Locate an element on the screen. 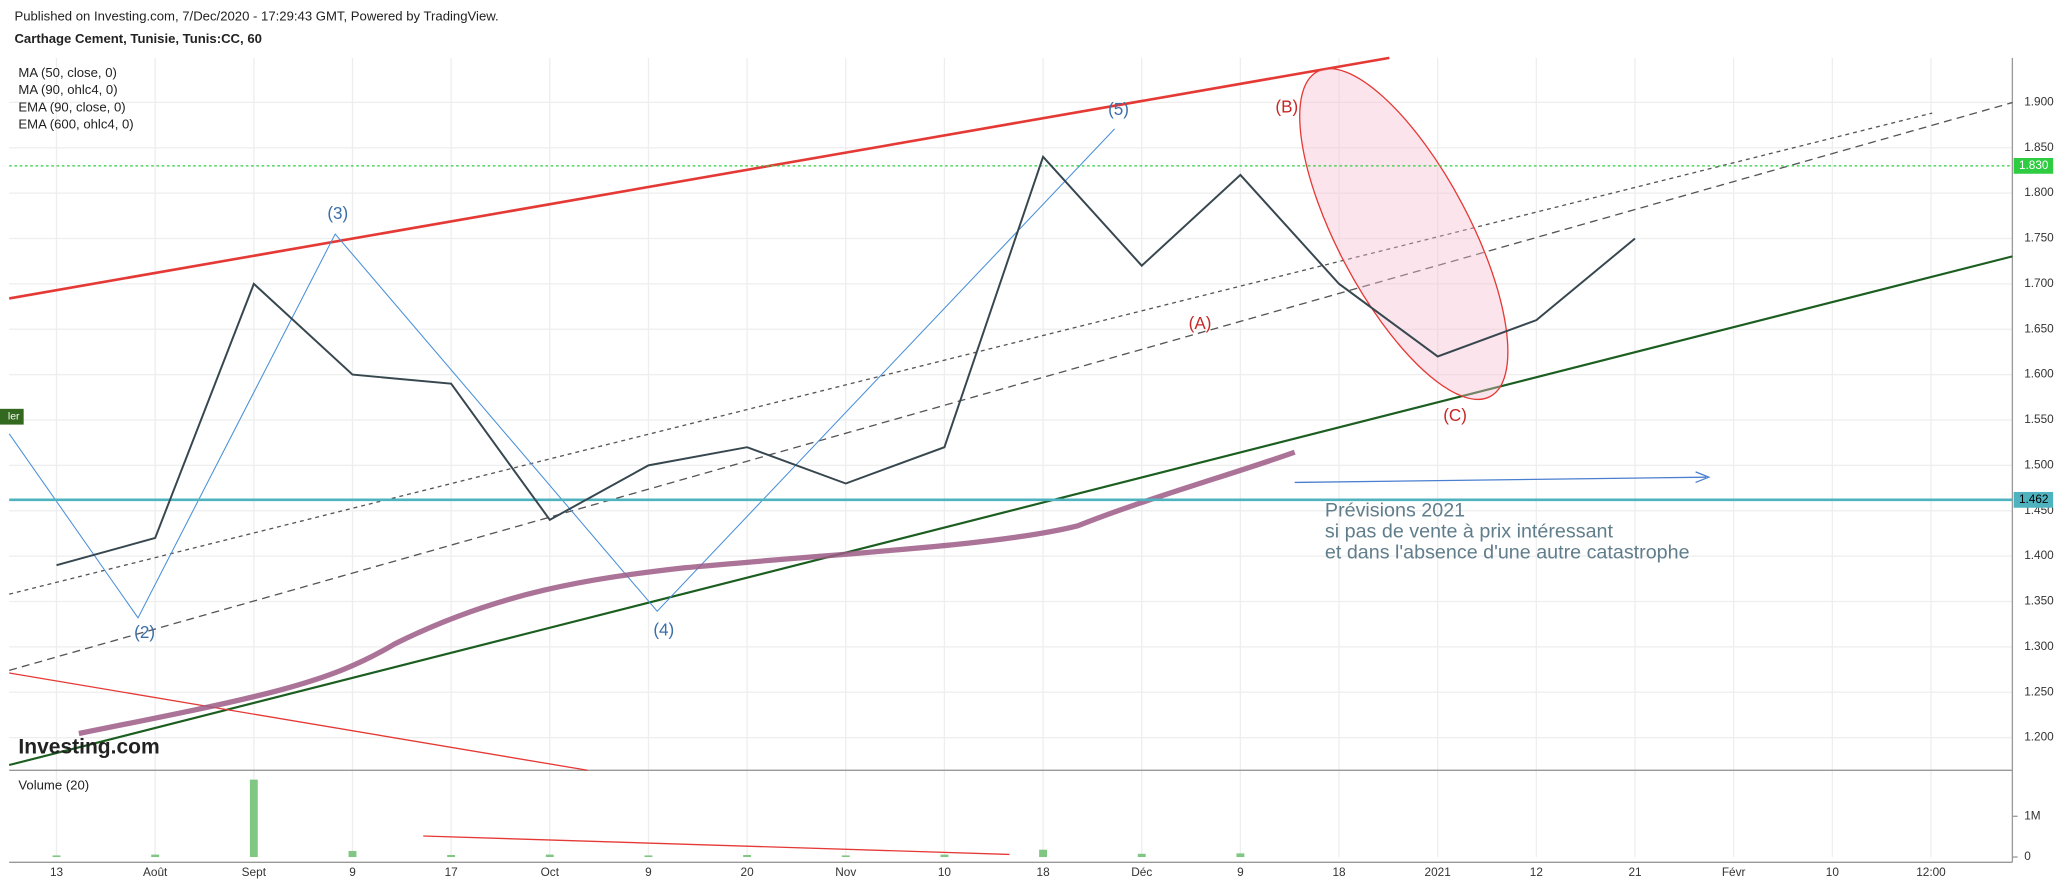  y-tick-label: 1.200 is located at coordinates (2039, 737).